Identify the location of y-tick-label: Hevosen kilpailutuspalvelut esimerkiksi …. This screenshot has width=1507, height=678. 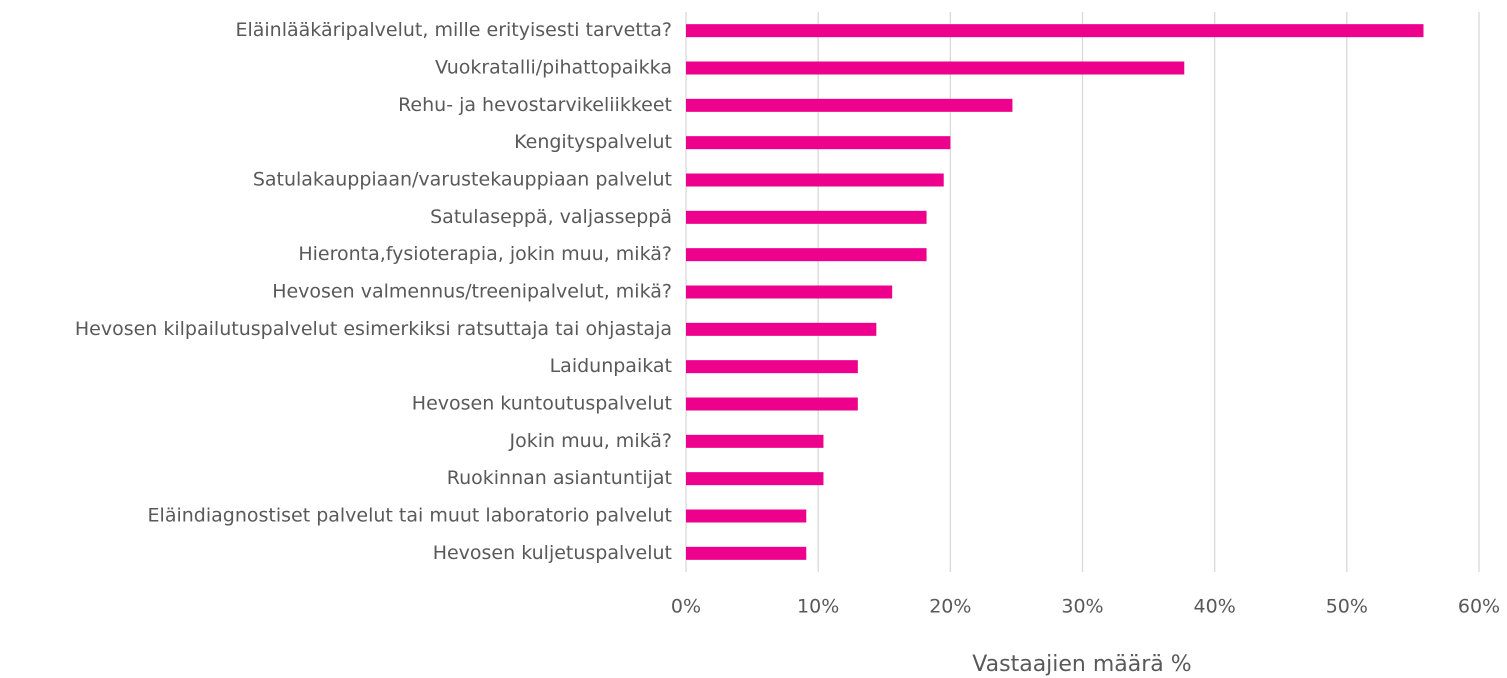
(373, 329).